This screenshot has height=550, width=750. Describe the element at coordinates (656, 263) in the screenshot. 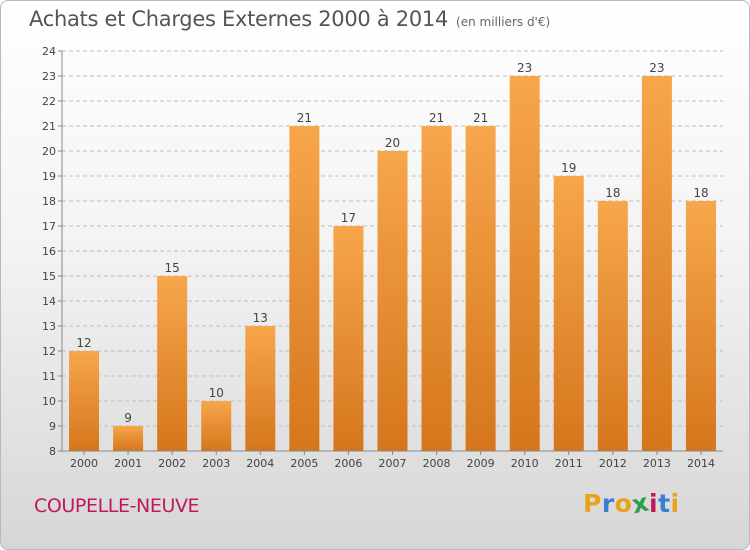

I see `bar-2013` at that location.